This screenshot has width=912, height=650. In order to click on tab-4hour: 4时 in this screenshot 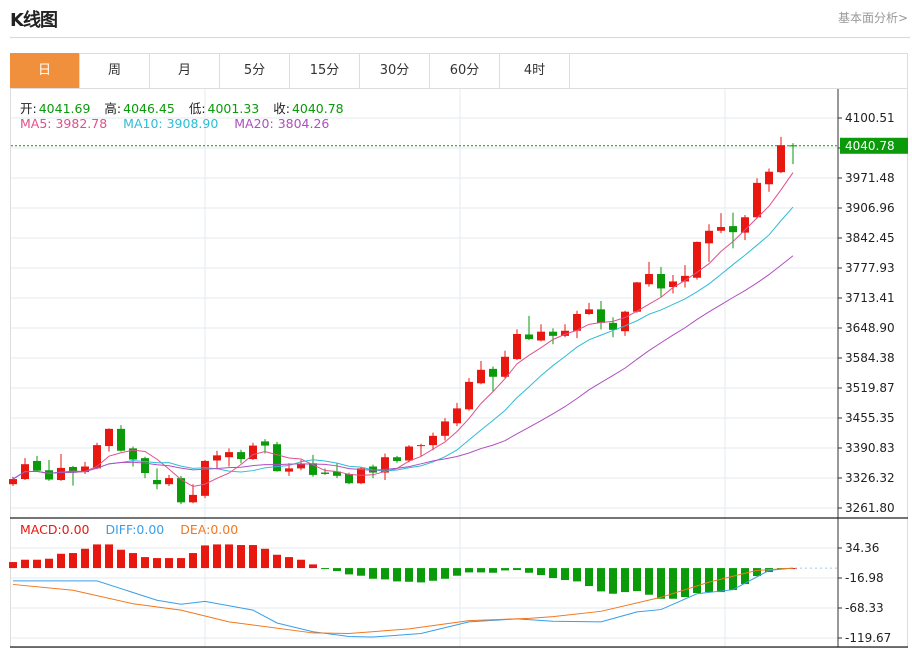, I will do `click(535, 70)`.